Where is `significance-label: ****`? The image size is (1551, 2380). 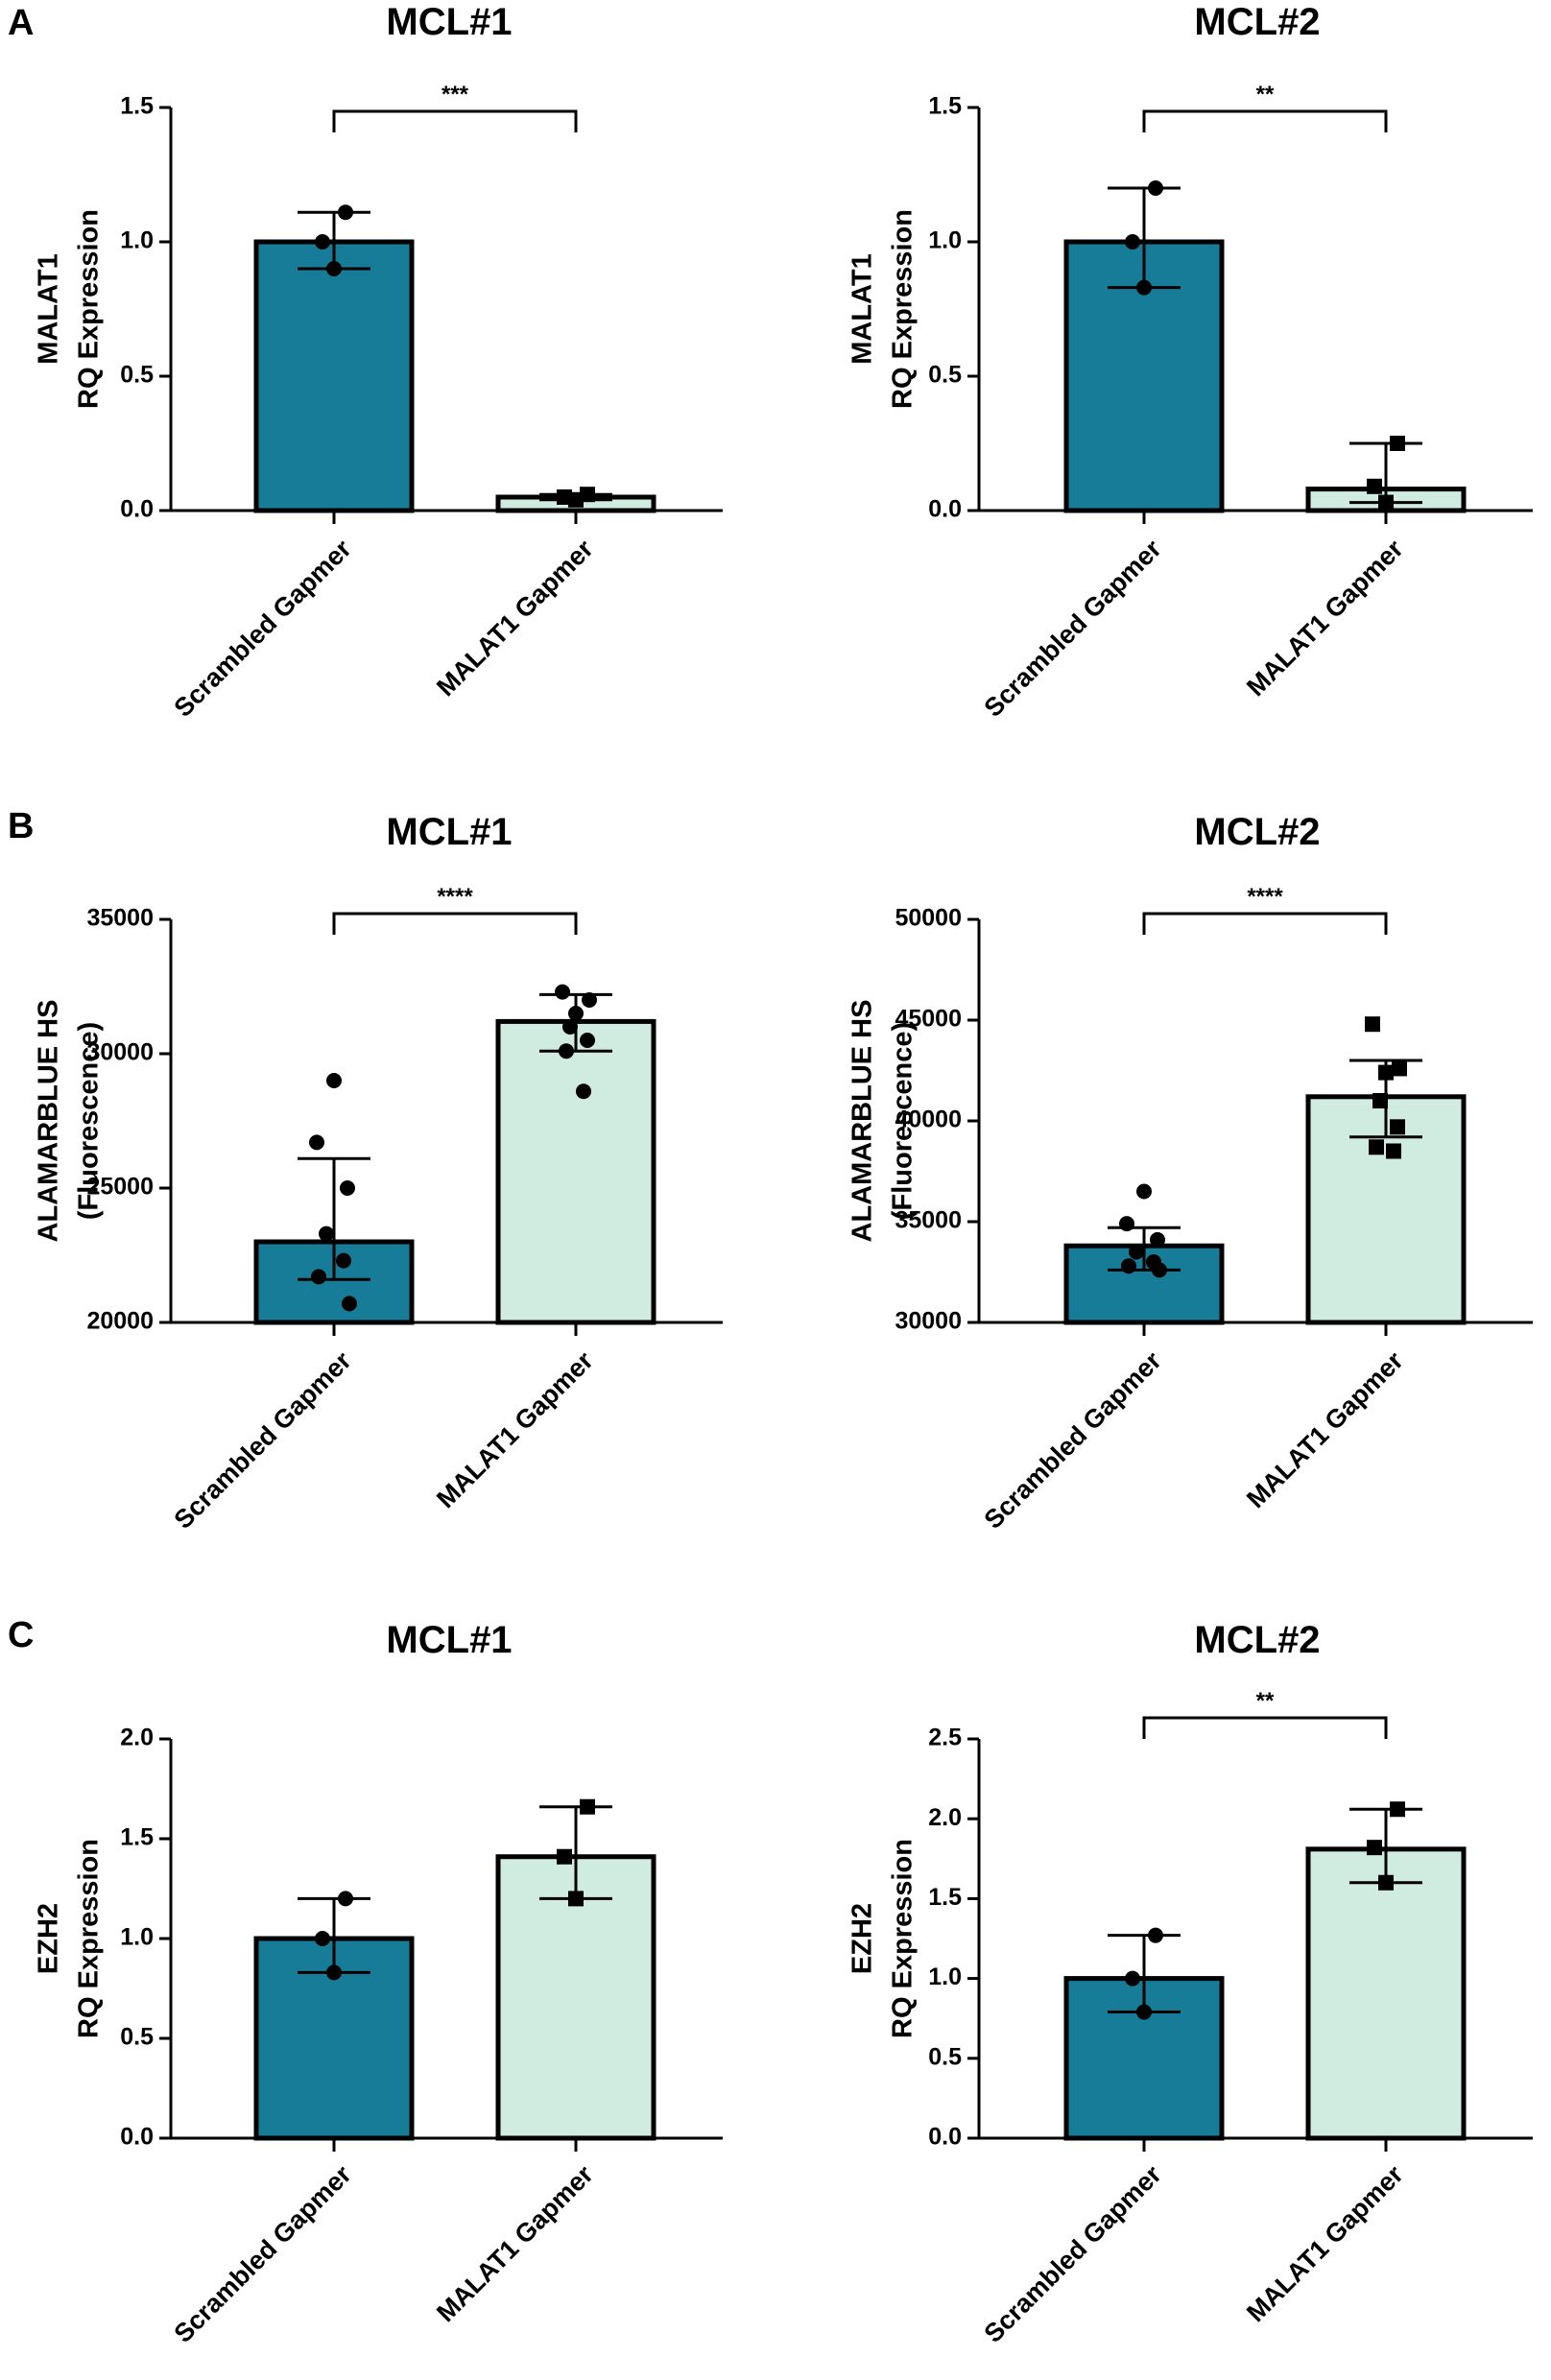
significance-label: **** is located at coordinates (1265, 897).